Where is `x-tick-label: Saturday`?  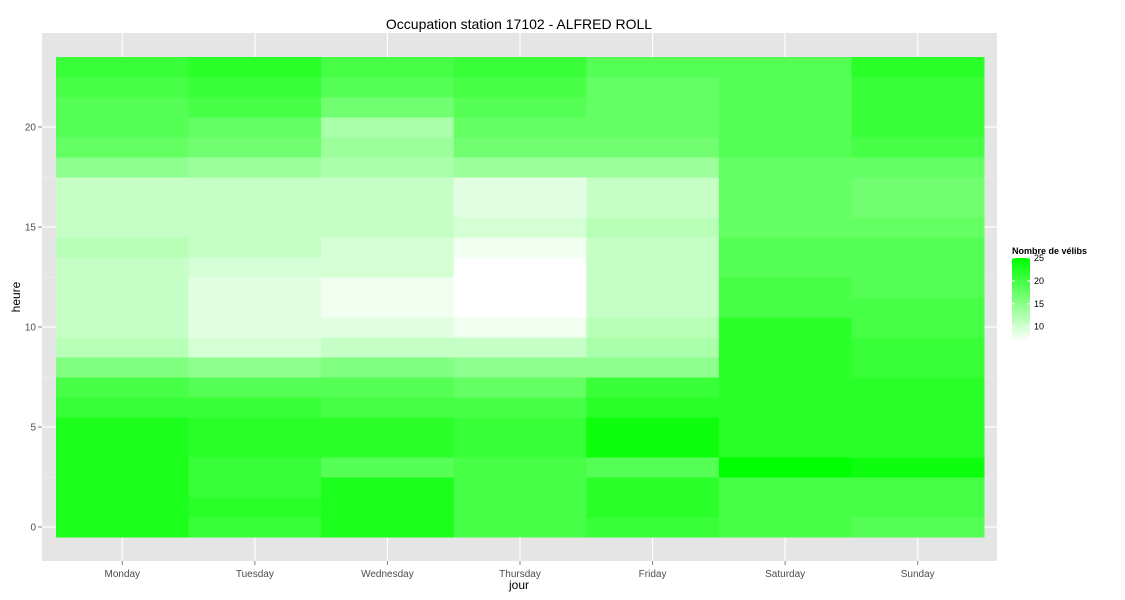
x-tick-label: Saturday is located at coordinates (785, 574).